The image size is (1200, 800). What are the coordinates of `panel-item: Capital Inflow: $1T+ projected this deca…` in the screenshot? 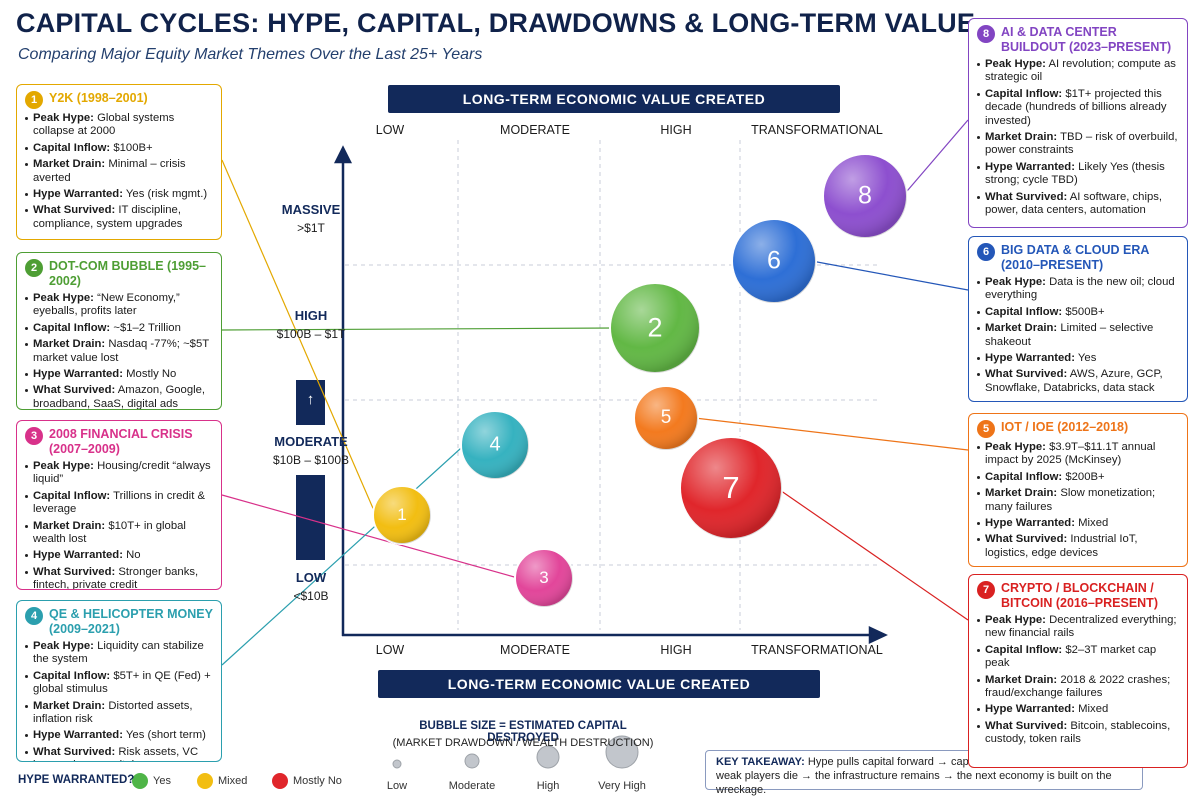 It's located at (1078, 108).